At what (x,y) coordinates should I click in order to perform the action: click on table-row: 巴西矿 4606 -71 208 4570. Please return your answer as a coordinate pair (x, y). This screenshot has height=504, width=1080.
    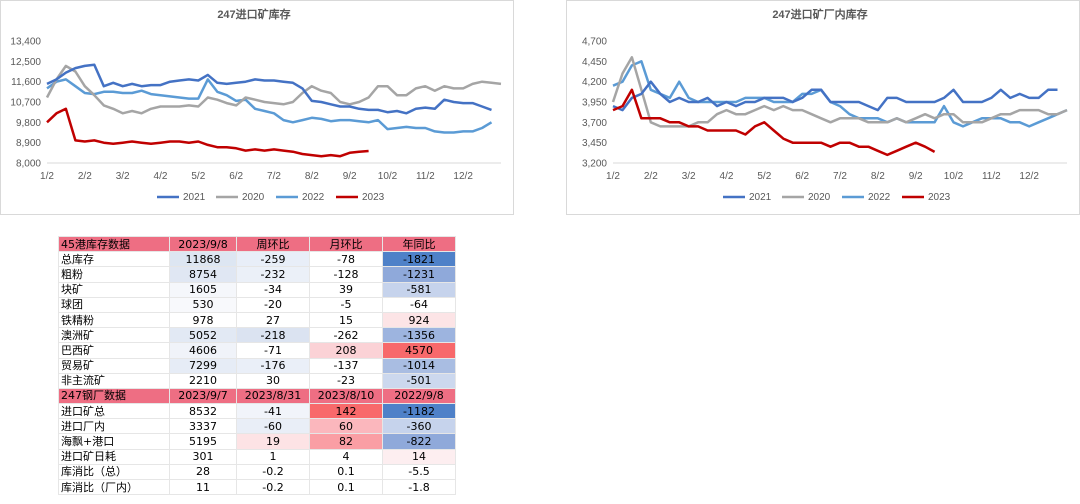
    Looking at the image, I should click on (257, 350).